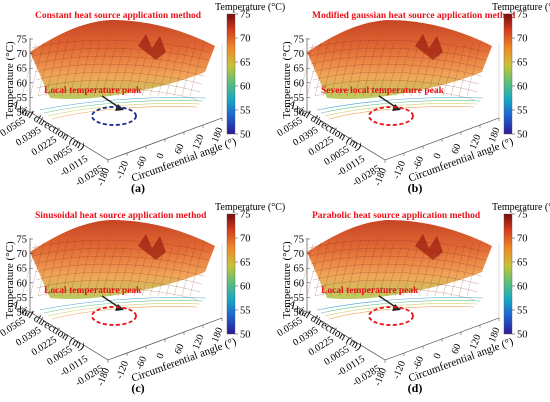  Describe the element at coordinates (118, 16) in the screenshot. I see `panel-title: Constant heat source application method` at that location.